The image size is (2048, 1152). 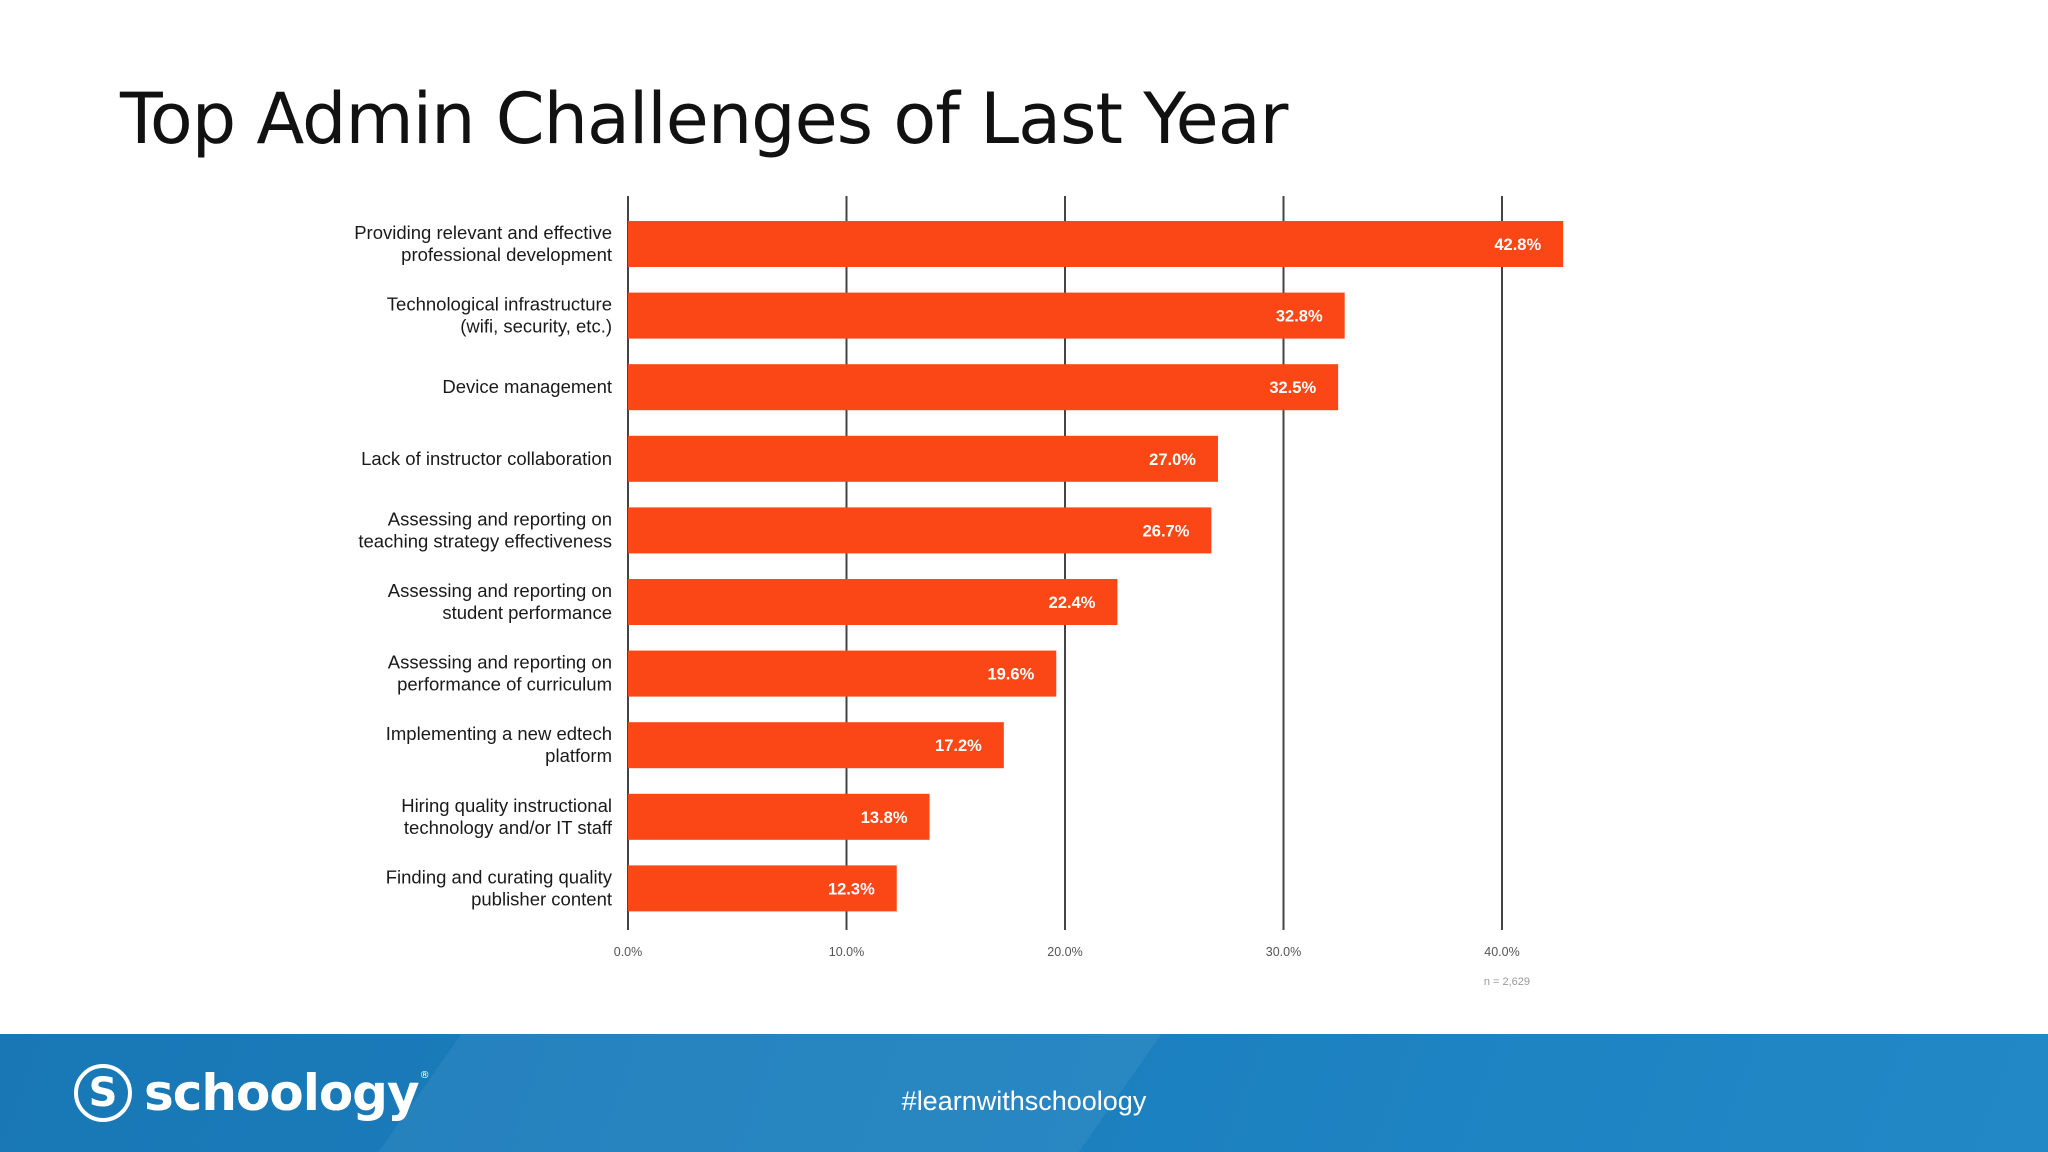 What do you see at coordinates (704, 119) in the screenshot?
I see `slide-title: Top Admin Challenges of Last Year` at bounding box center [704, 119].